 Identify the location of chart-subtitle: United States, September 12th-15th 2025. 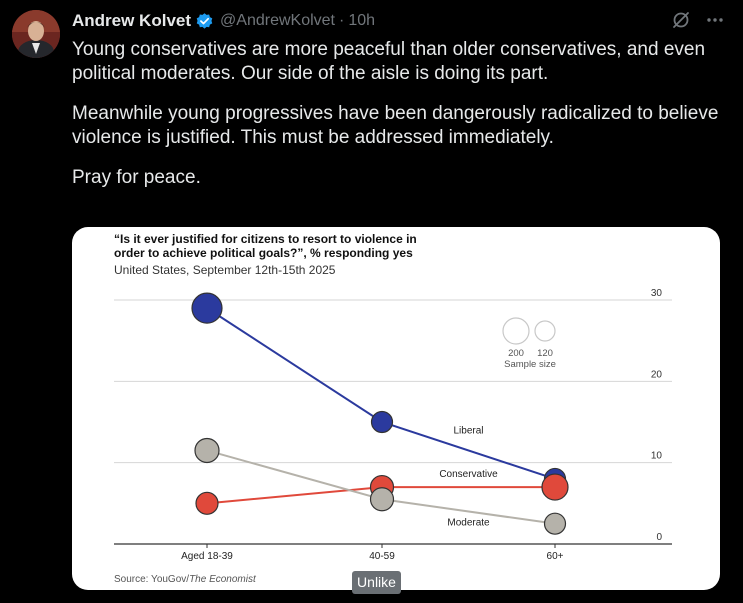
(225, 270).